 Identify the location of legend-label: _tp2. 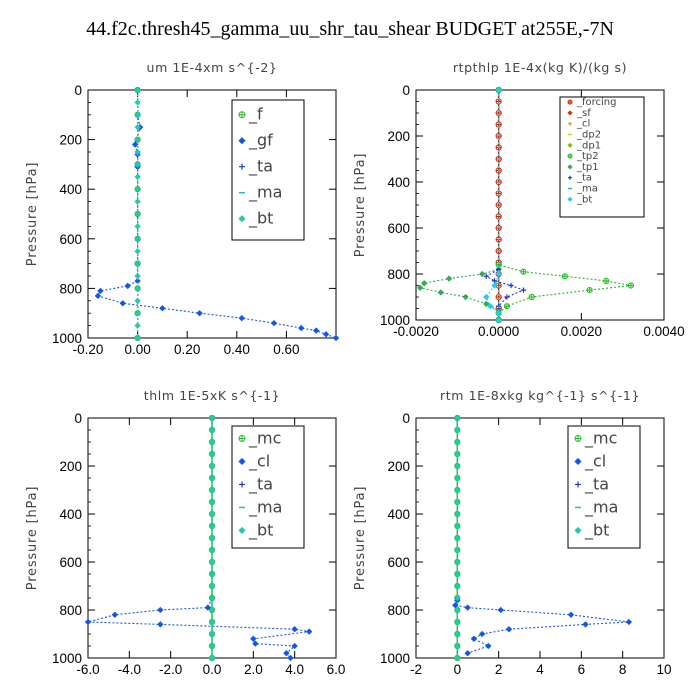
(587, 156).